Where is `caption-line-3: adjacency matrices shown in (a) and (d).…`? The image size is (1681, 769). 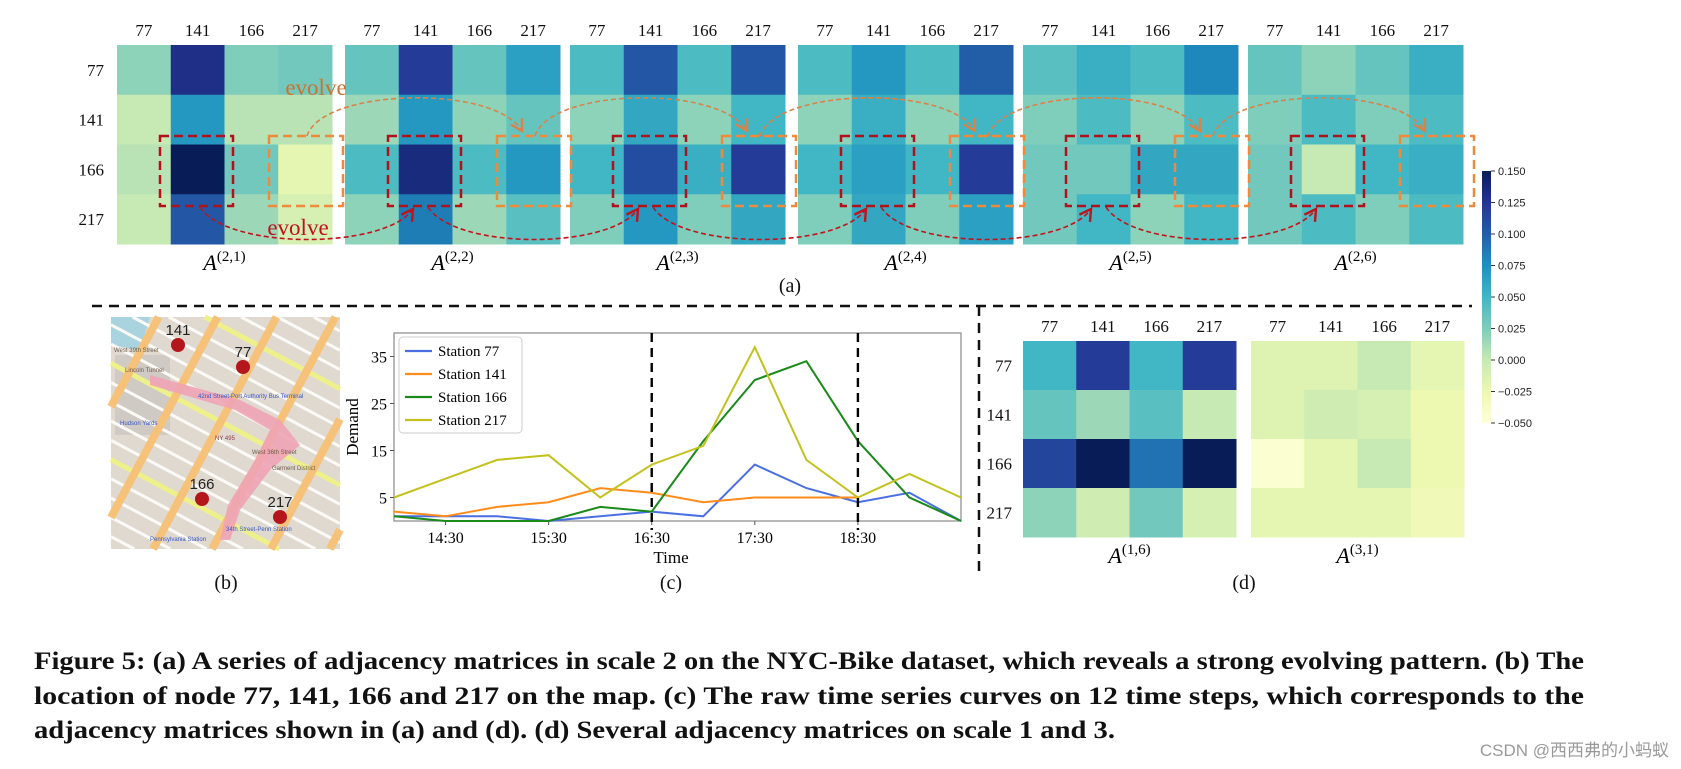
caption-line-3: adjacency matrices shown in (a) and (d).… is located at coordinates (574, 730).